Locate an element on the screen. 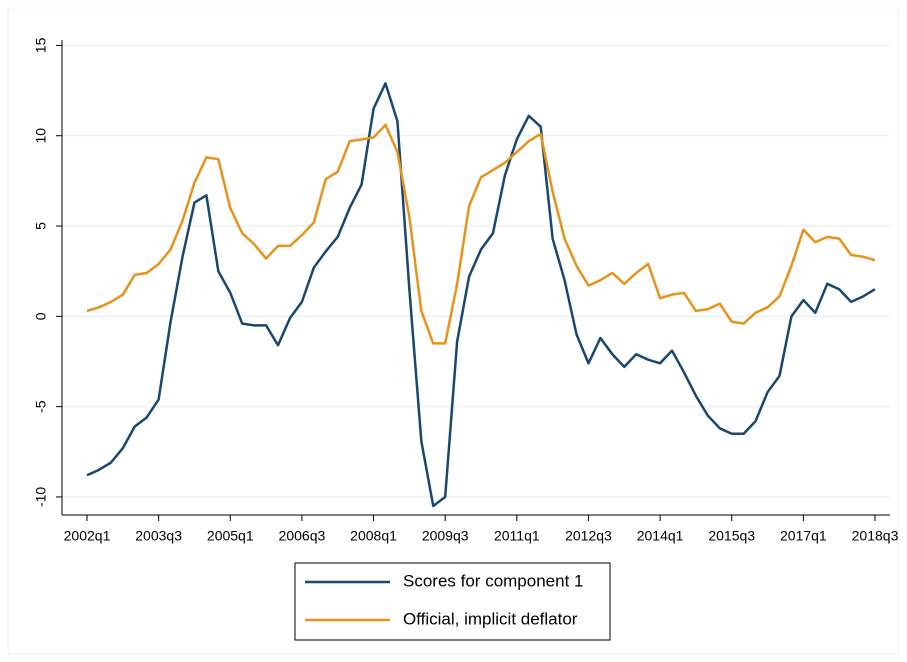  x-tick-label: 2018q3 is located at coordinates (875, 536).